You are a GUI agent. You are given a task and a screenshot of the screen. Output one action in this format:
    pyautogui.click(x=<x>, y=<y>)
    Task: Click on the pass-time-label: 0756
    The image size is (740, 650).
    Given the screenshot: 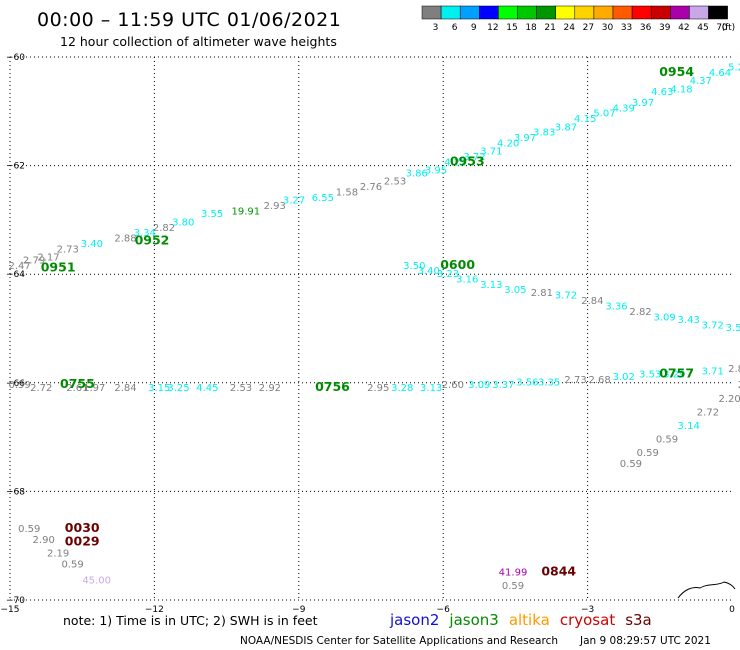 What is the action you would take?
    pyautogui.click(x=332, y=386)
    